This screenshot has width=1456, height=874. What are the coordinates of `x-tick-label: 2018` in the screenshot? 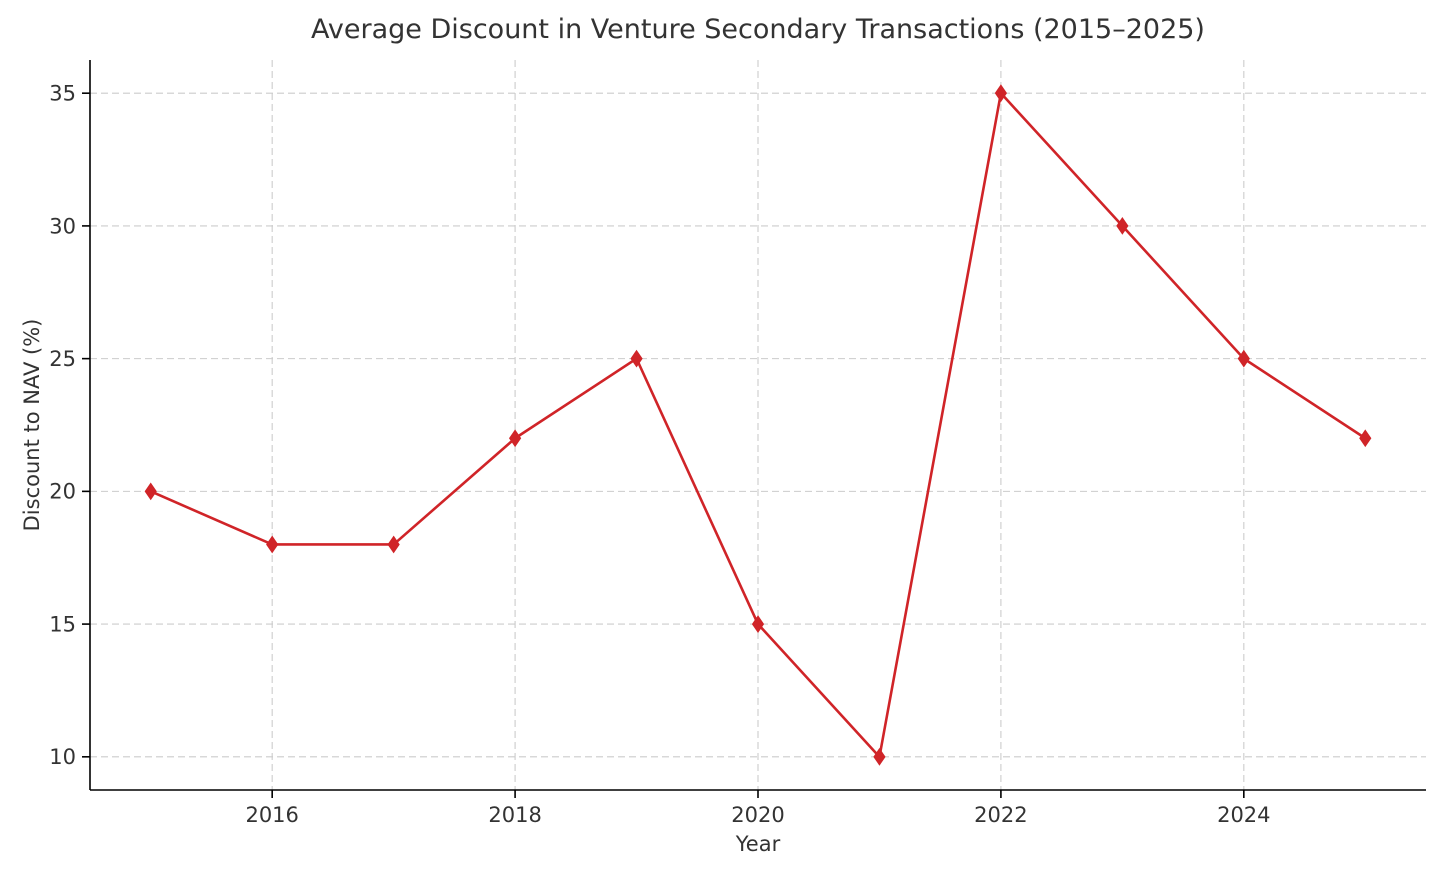 It's located at (514, 815).